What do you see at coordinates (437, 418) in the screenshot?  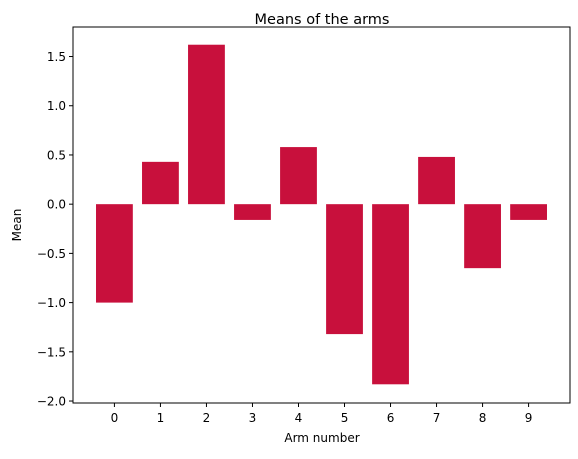 I see `x-tick-label: 7` at bounding box center [437, 418].